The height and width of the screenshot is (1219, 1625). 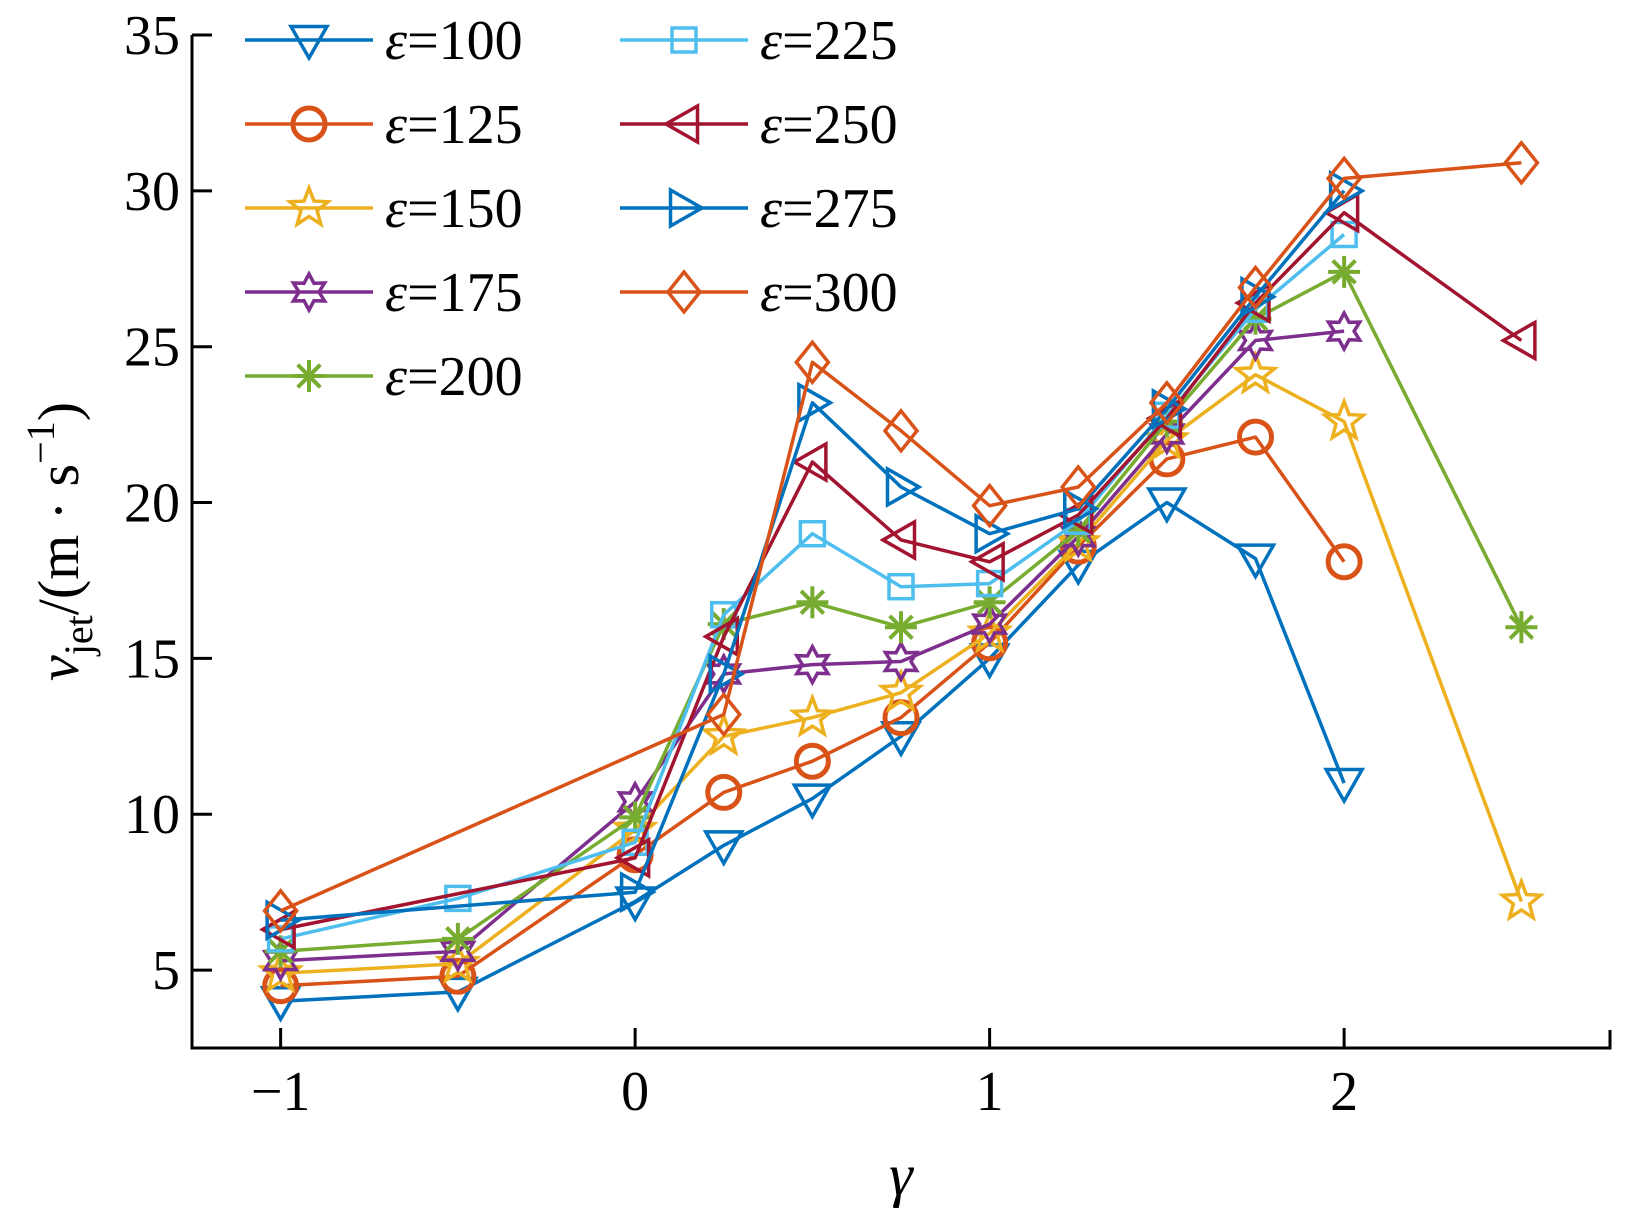 I want to click on legend-label: ε=200, so click(x=454, y=377).